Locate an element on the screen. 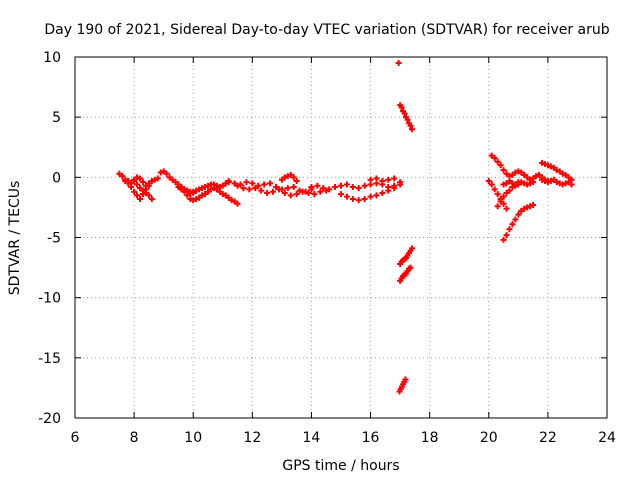 The image size is (640, 480). x-tick-label: 12 is located at coordinates (252, 438).